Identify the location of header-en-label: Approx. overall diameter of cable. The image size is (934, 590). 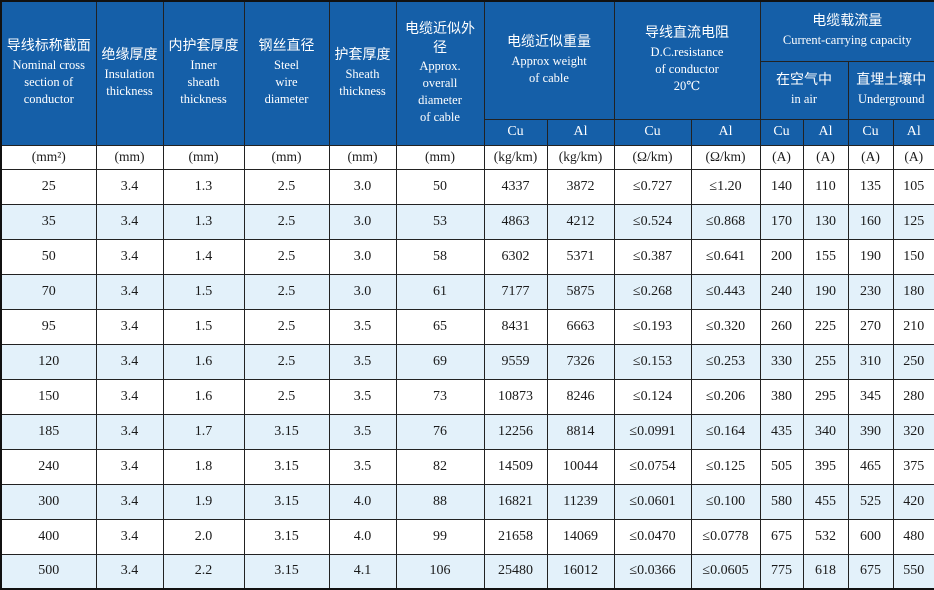
(440, 92).